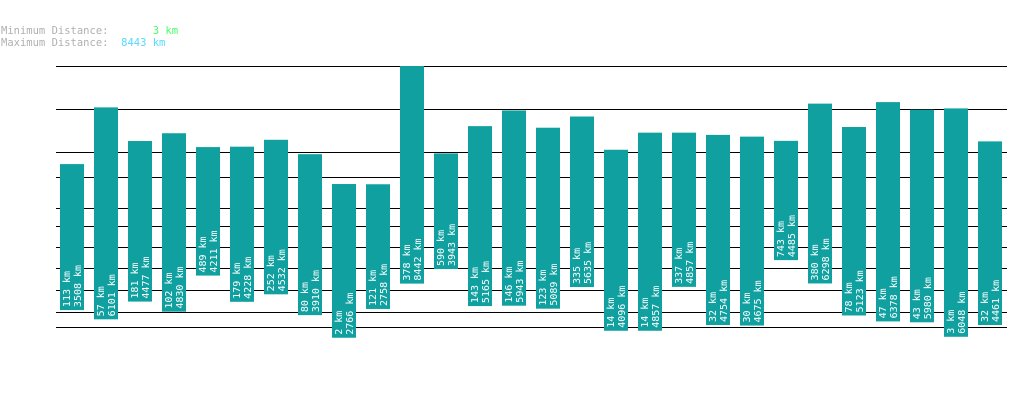 This screenshot has height=402, width=1019. Describe the element at coordinates (962, 313) in the screenshot. I see `max-distance-label: 6048 km` at that location.